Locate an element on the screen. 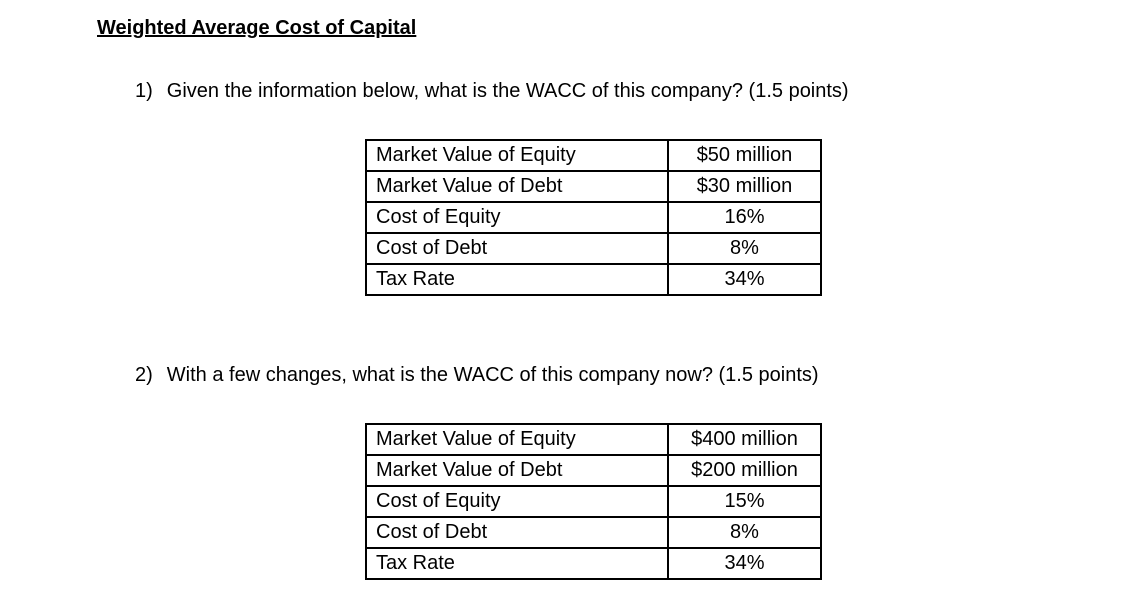 The image size is (1145, 614). page-title: Weighted Average Cost of Capital is located at coordinates (257, 28).